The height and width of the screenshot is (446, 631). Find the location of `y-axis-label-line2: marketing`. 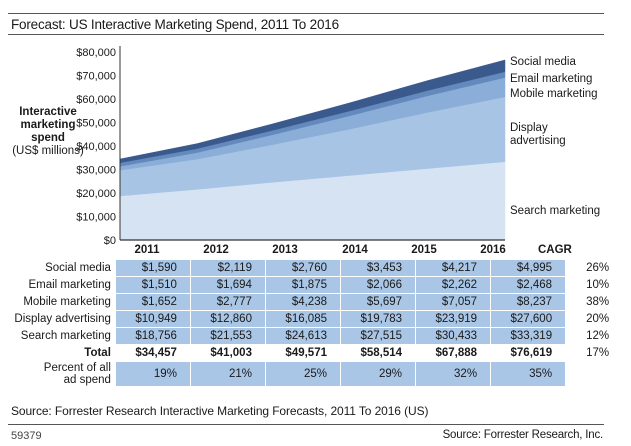

y-axis-label-line2: marketing is located at coordinates (48, 125).